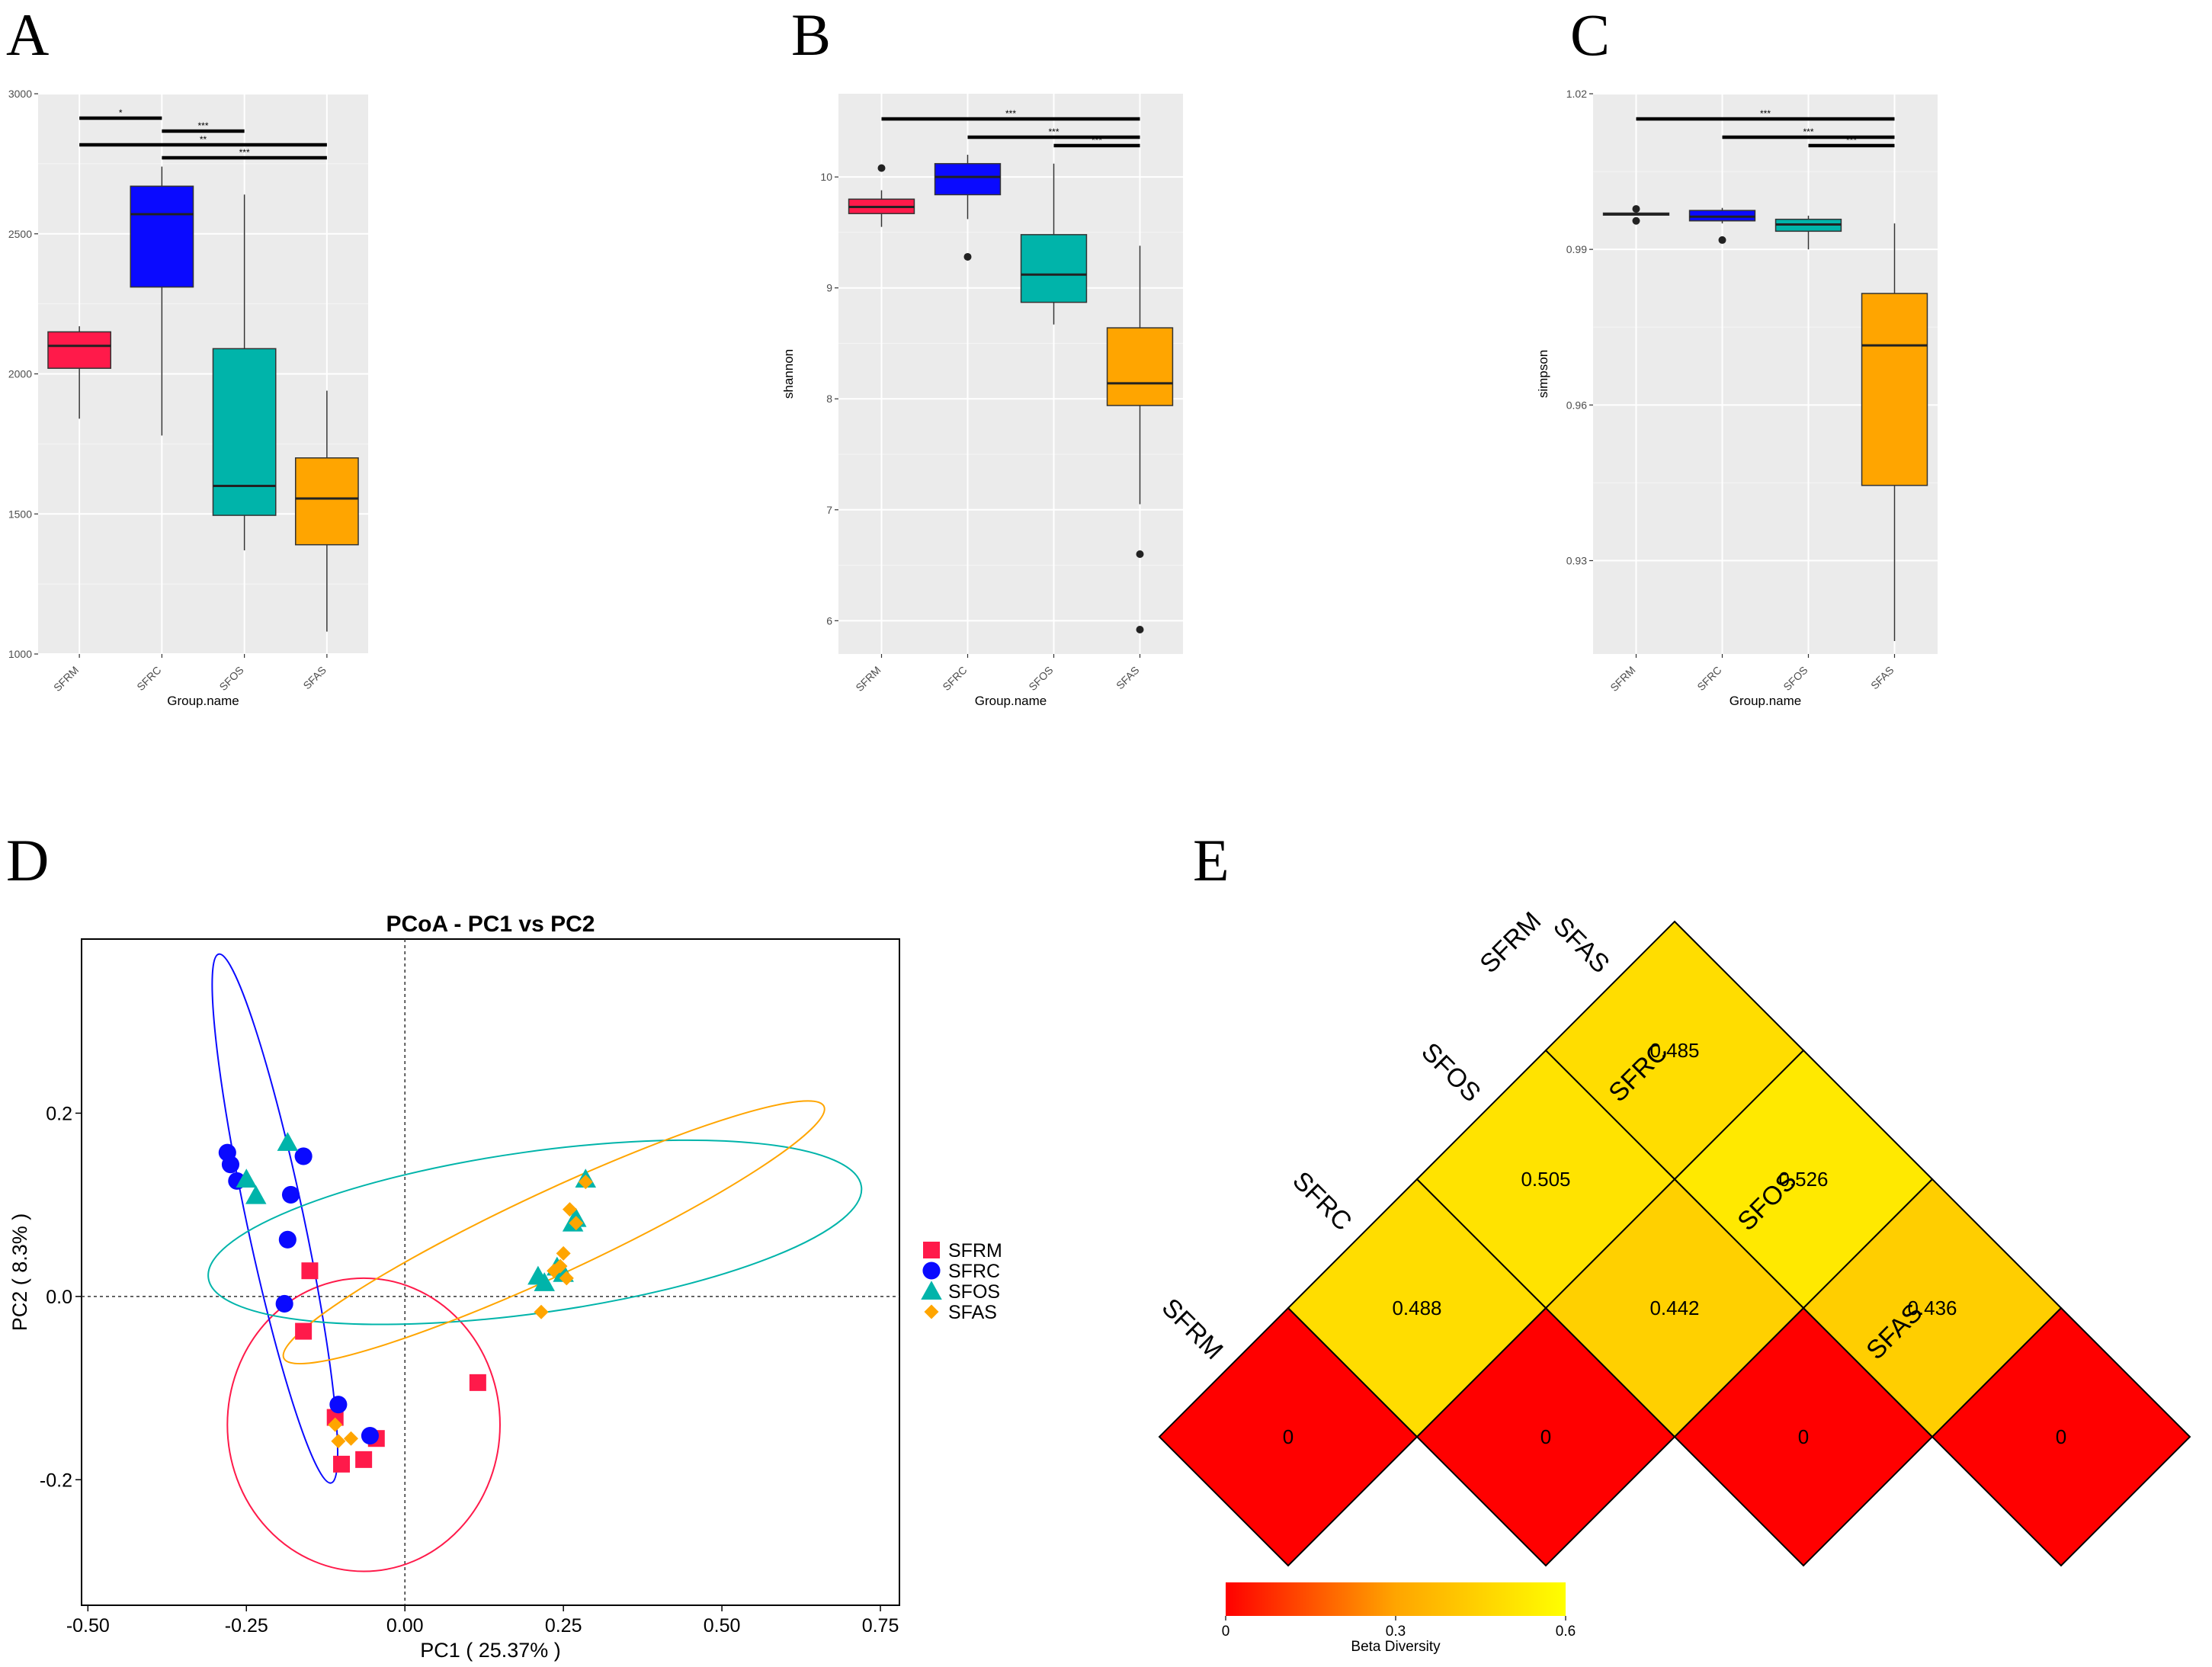 This screenshot has width=2212, height=1667. What do you see at coordinates (56, 1480) in the screenshot?
I see `y-tick-label: -0.2` at bounding box center [56, 1480].